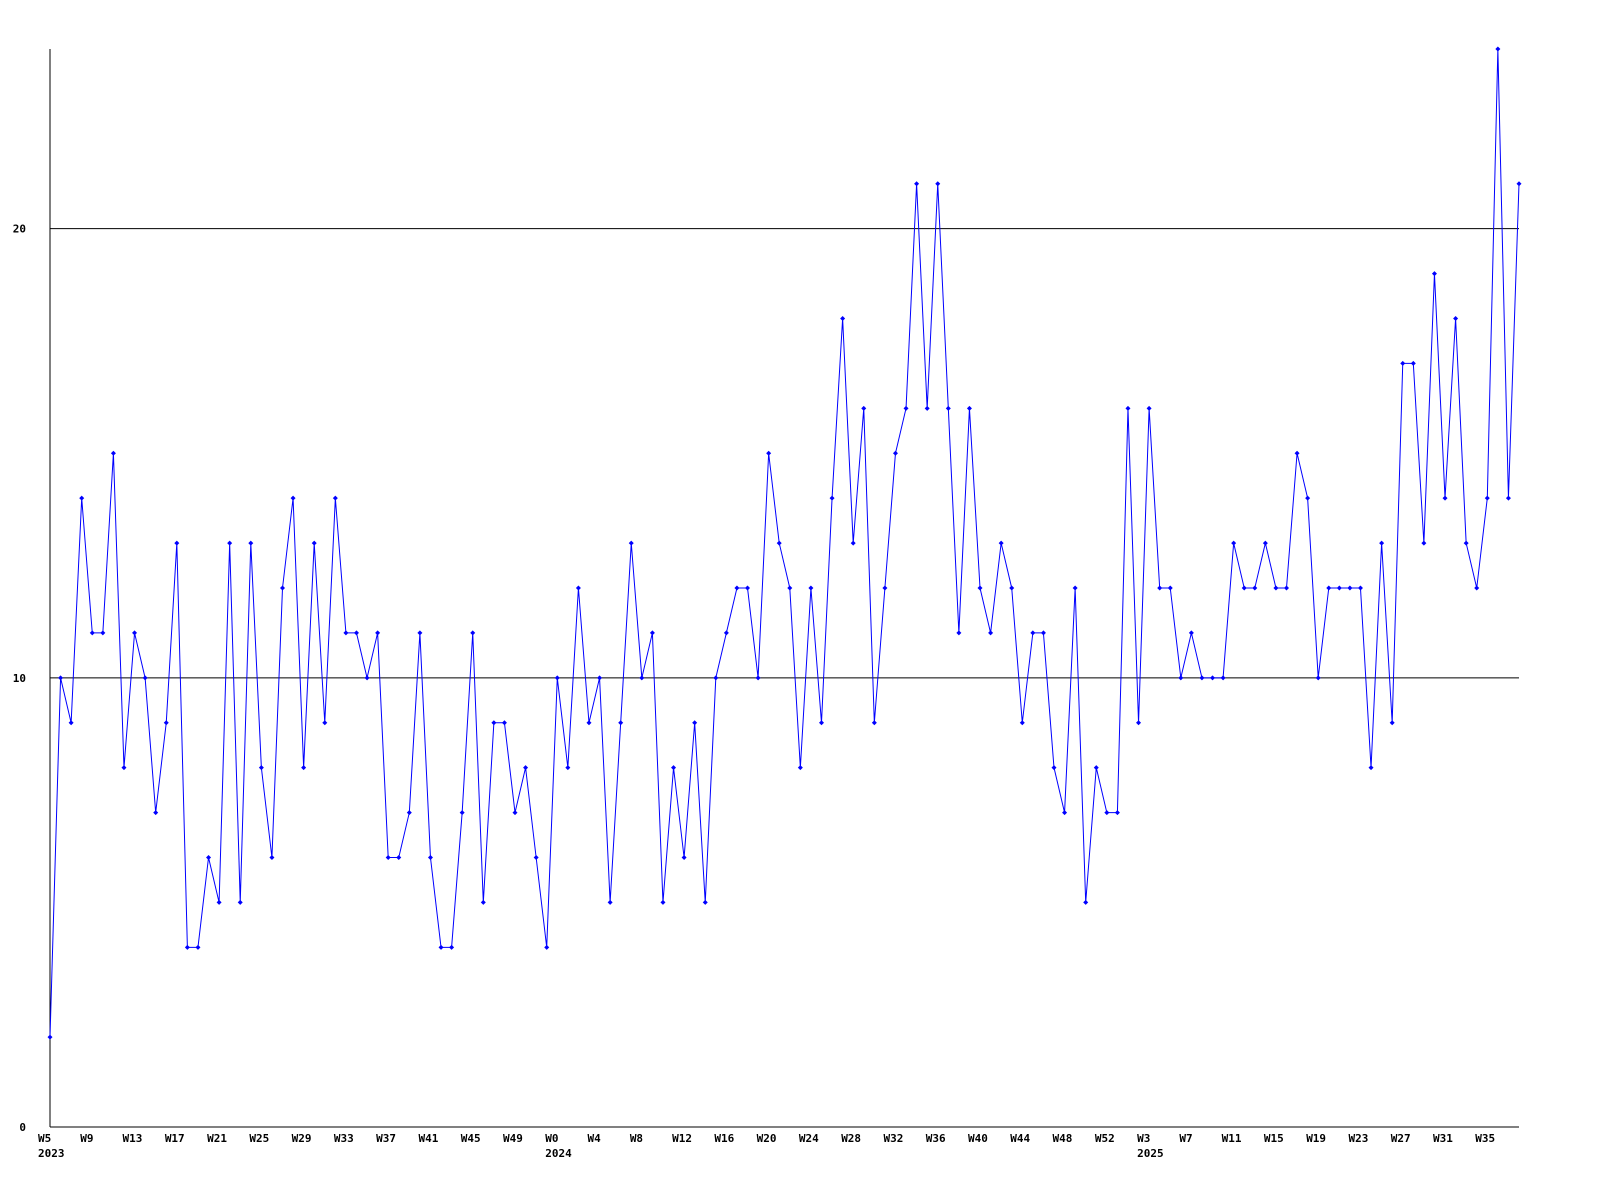 This screenshot has width=1600, height=1200. Describe the element at coordinates (386, 1138) in the screenshot. I see `x-tick-label: W37` at that location.